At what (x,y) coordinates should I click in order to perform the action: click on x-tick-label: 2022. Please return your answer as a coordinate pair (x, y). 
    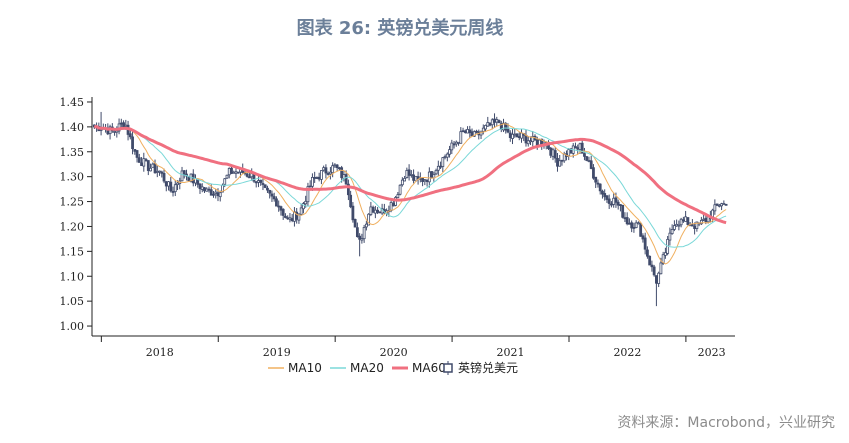
    Looking at the image, I should click on (627, 352).